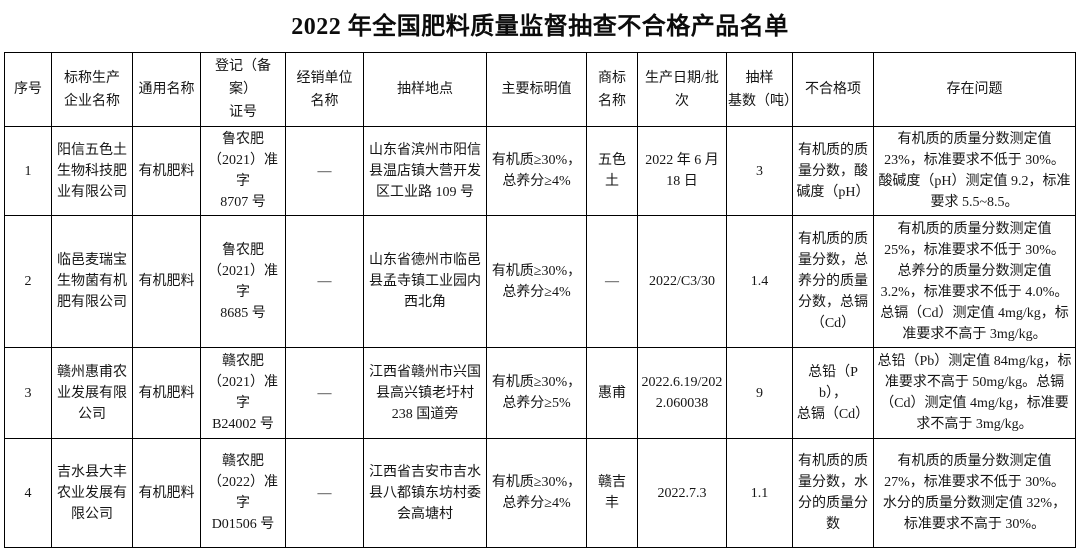 This screenshot has width=1080, height=549. Describe the element at coordinates (682, 171) in the screenshot. I see `cell-production-date-batch: 2022 年 6 月 18 日` at that location.